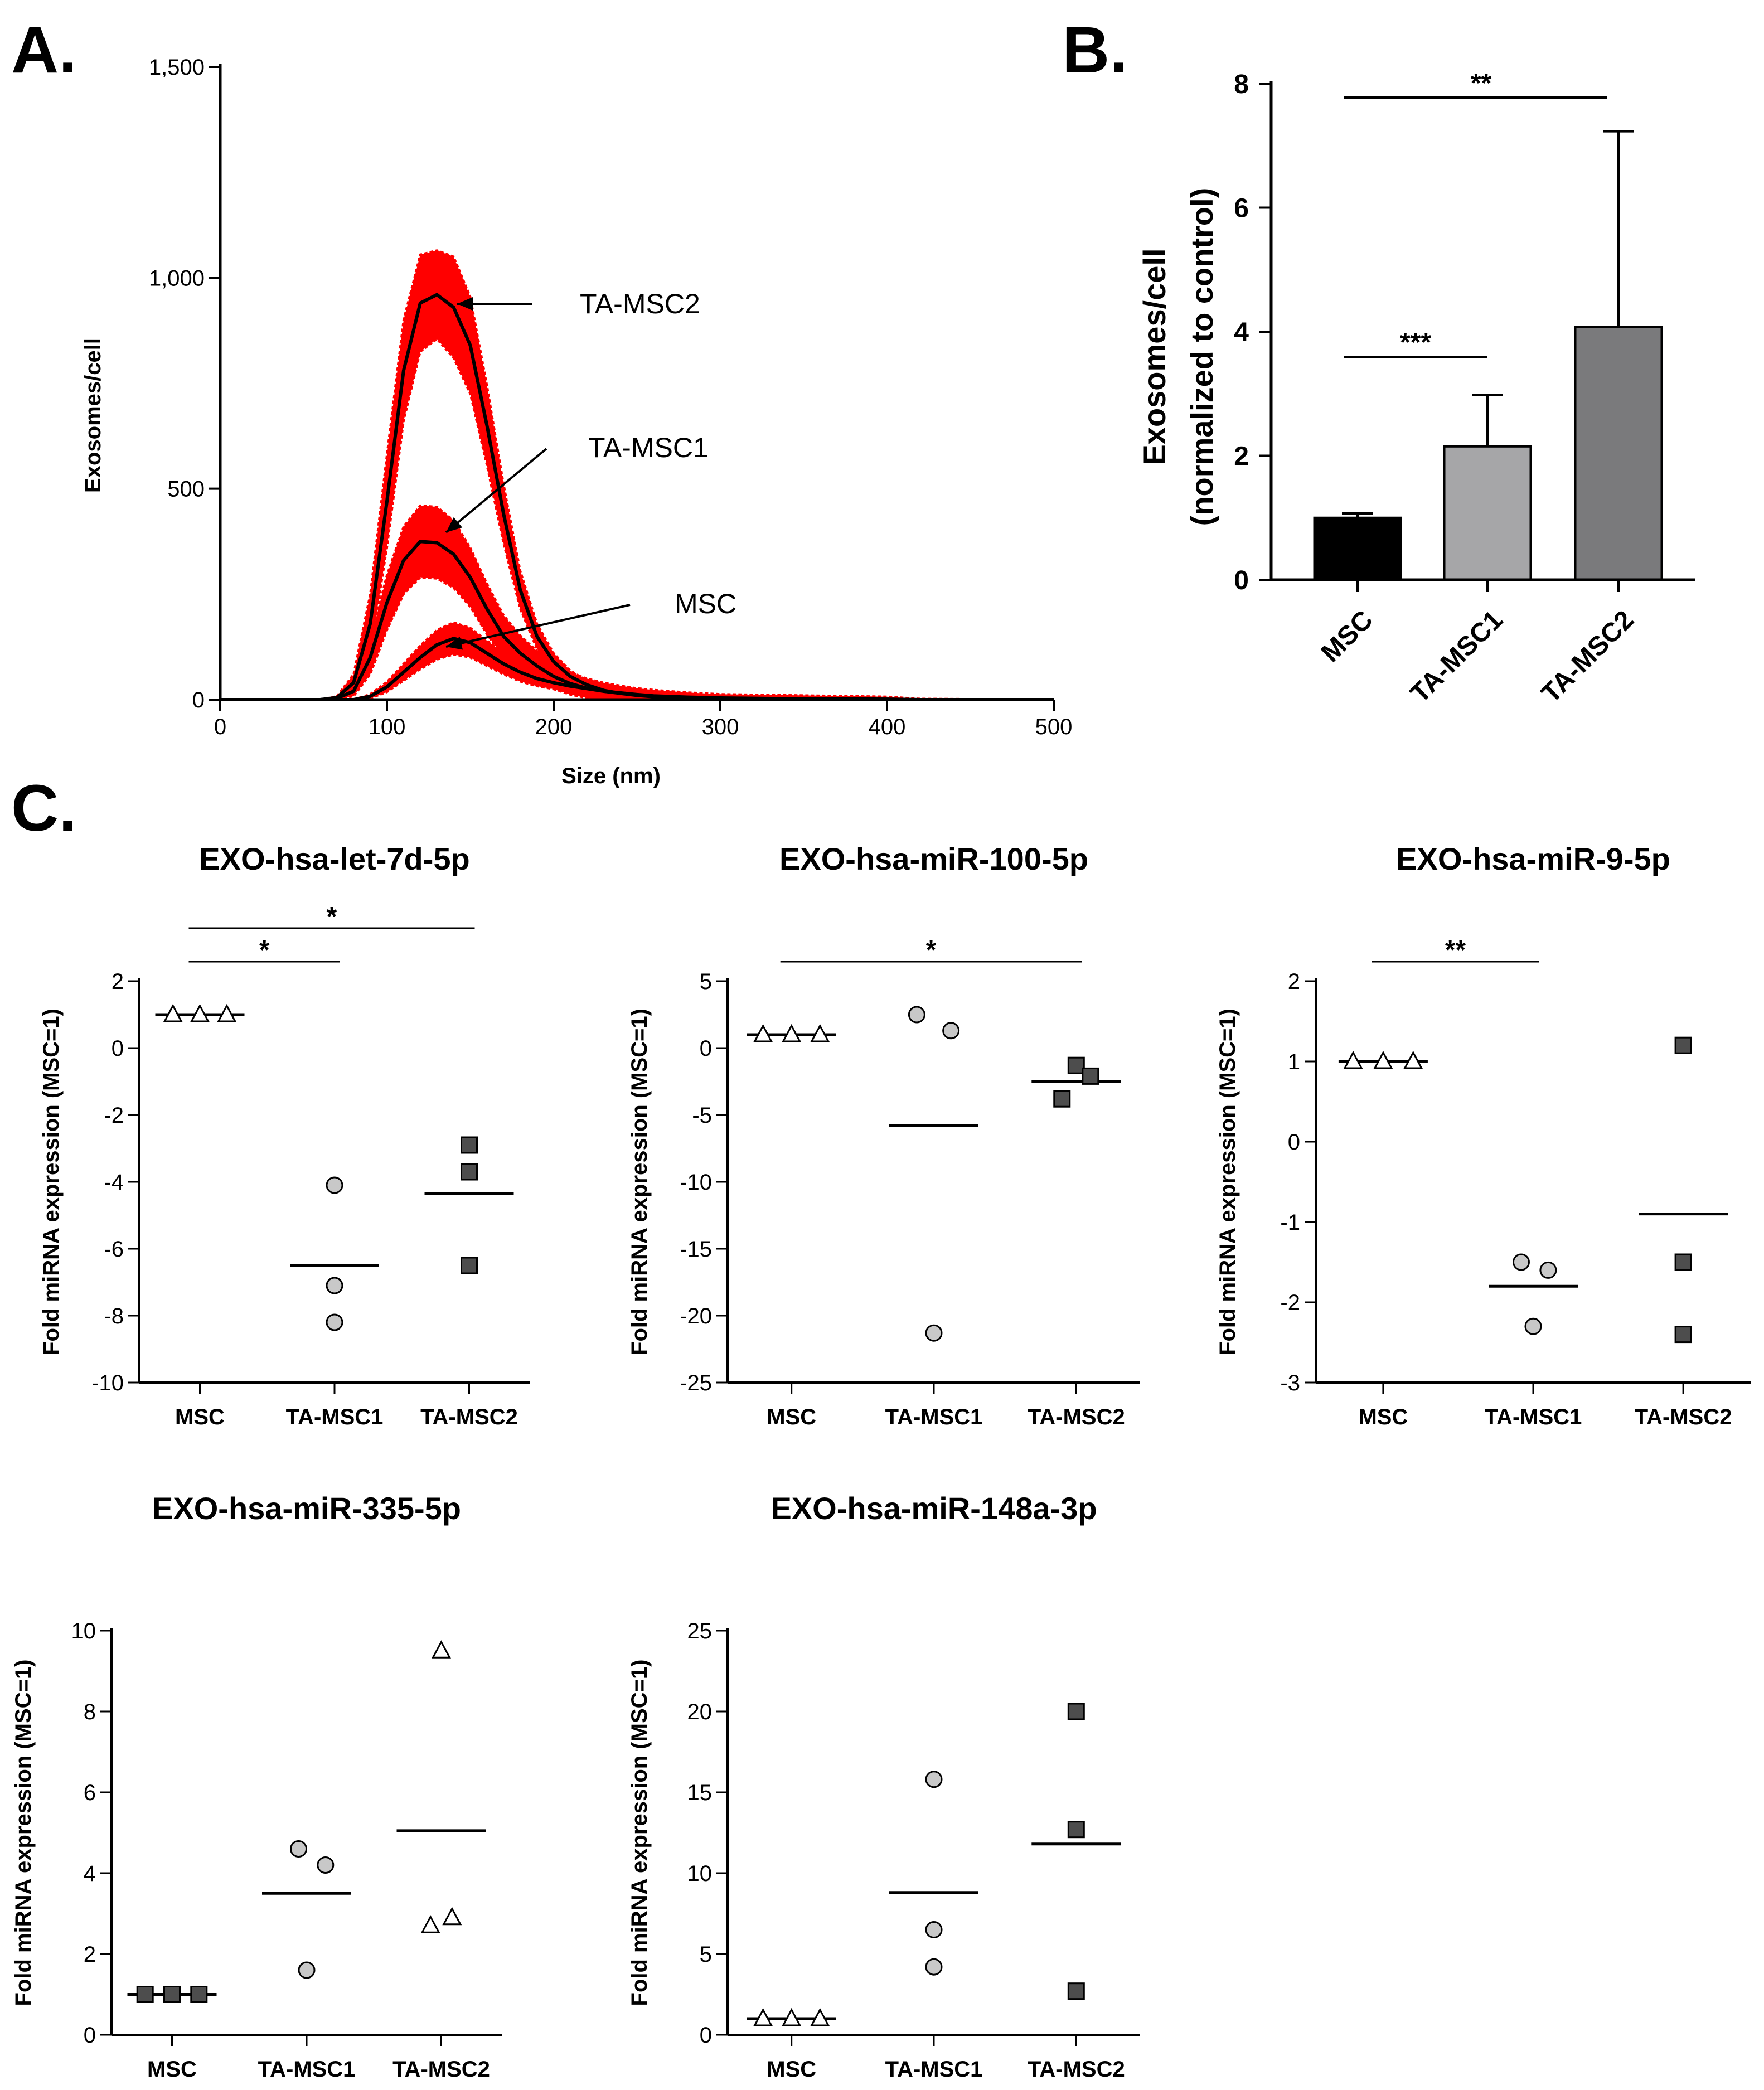 This screenshot has width=1764, height=2090. What do you see at coordinates (705, 604) in the screenshot?
I see `a-series-label: MSC` at bounding box center [705, 604].